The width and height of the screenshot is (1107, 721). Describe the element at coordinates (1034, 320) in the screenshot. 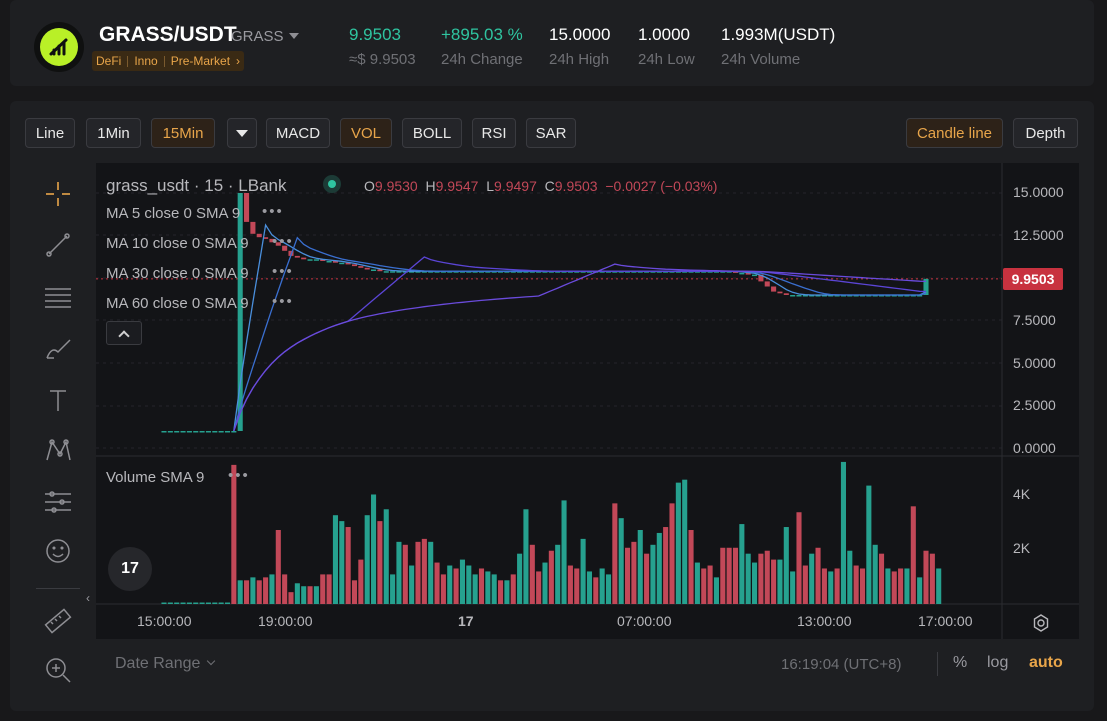

I see `price-tick: 7.5000` at that location.